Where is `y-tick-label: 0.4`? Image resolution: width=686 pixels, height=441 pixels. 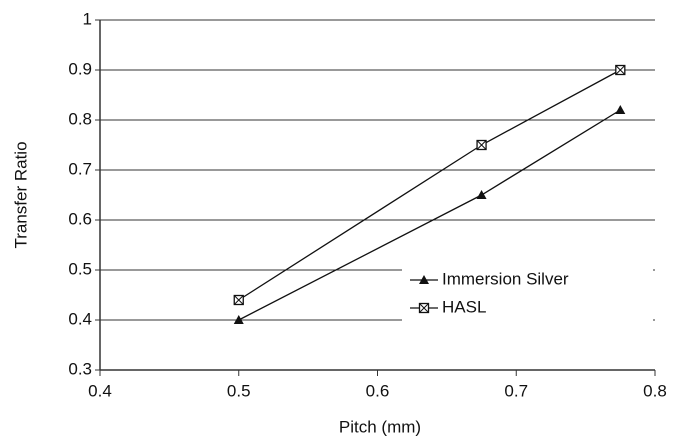
y-tick-label: 0.4 is located at coordinates (80, 318).